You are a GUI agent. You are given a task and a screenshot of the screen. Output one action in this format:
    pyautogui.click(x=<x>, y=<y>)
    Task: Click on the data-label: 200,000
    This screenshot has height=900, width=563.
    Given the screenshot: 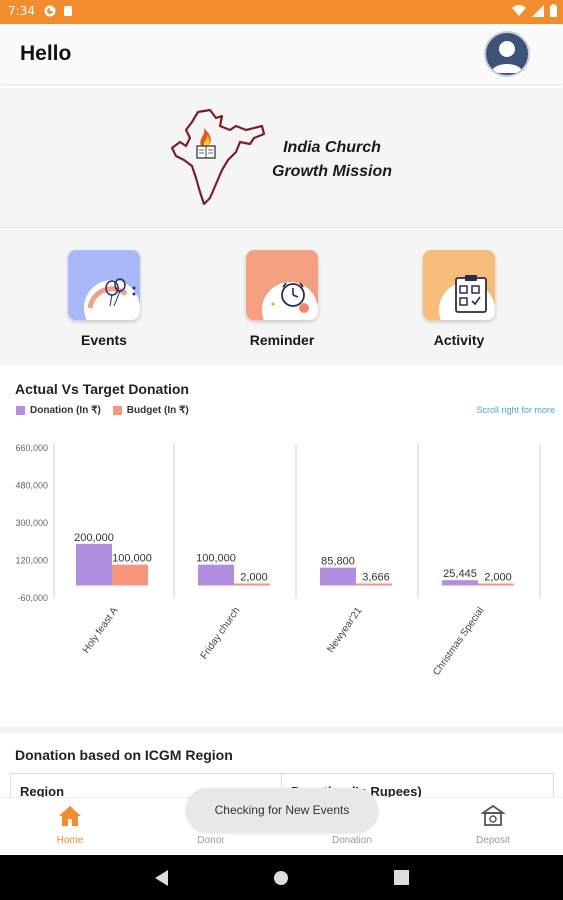 What is the action you would take?
    pyautogui.click(x=94, y=538)
    